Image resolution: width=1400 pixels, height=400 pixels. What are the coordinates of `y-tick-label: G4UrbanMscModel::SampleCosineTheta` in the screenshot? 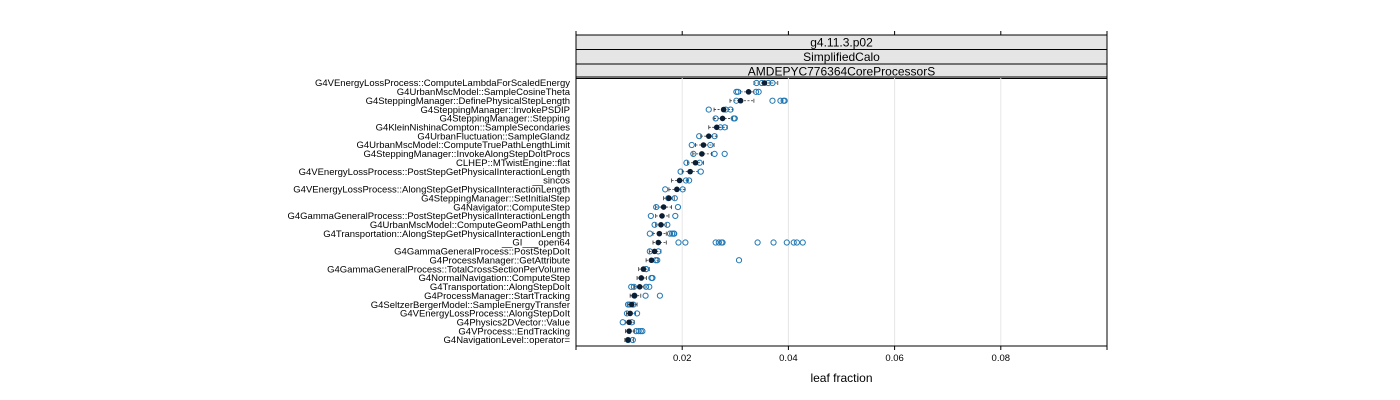 It's located at (484, 92).